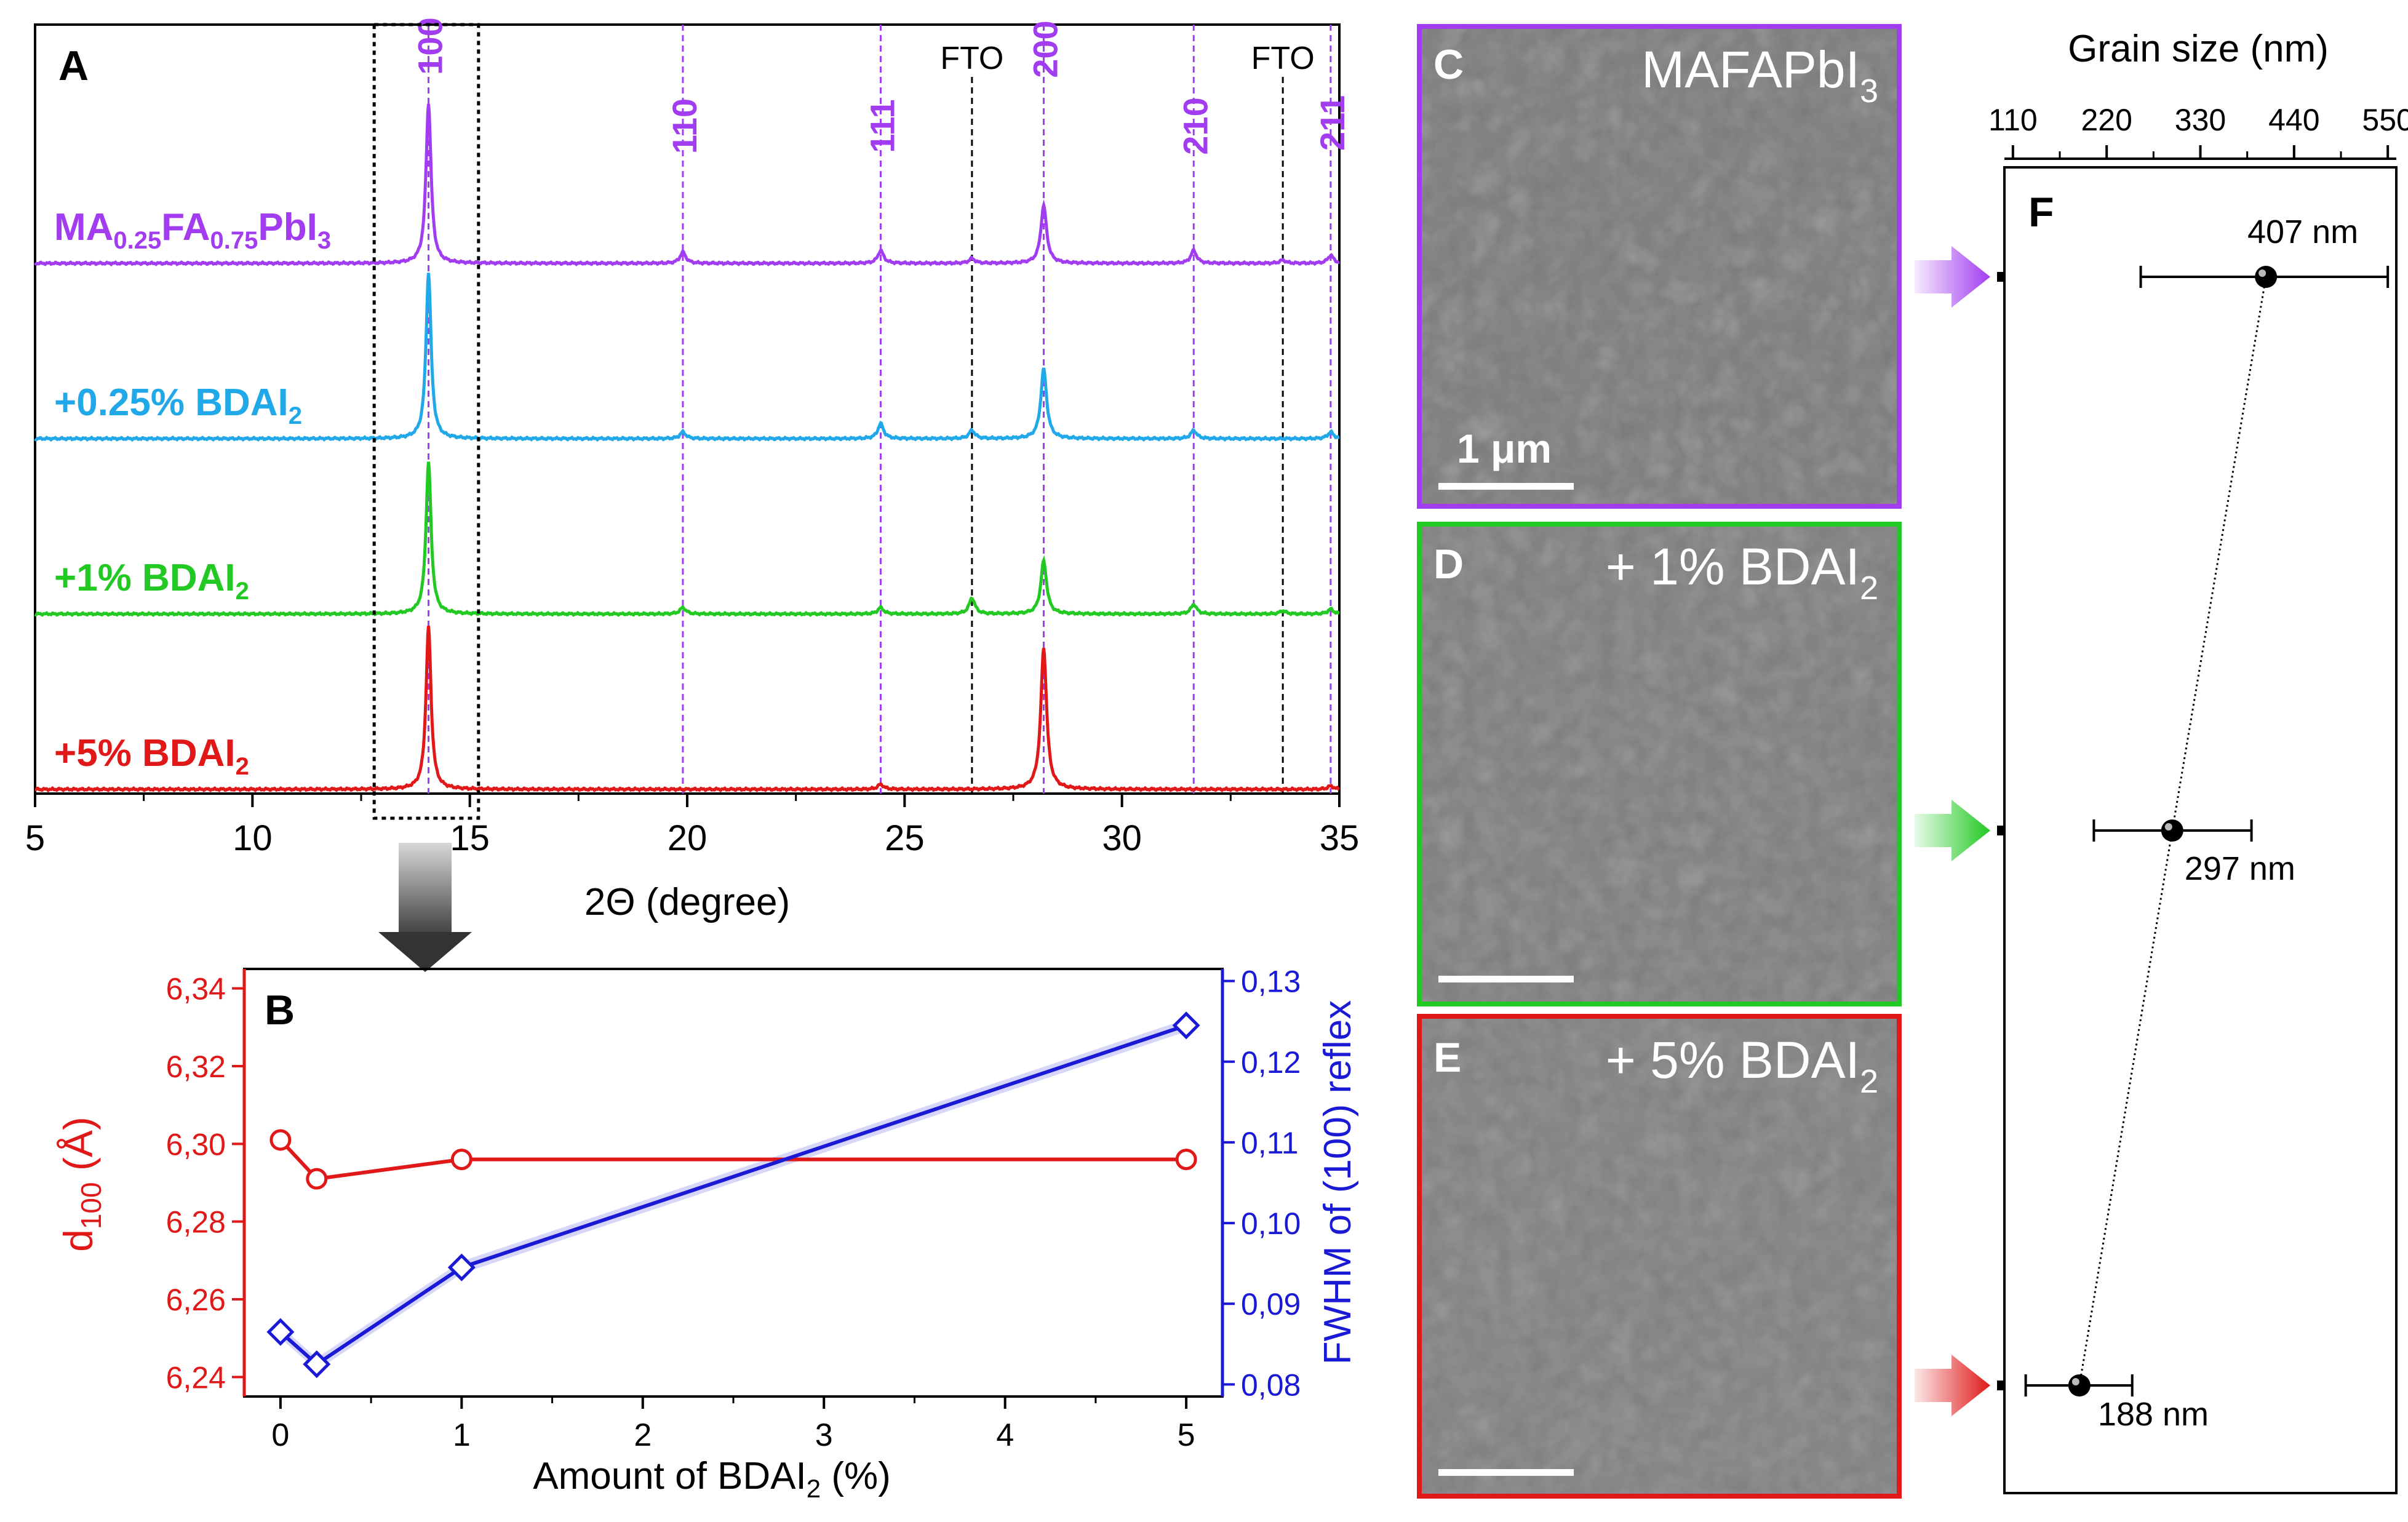  I want to click on f-tick-label: 440, so click(2293, 120).